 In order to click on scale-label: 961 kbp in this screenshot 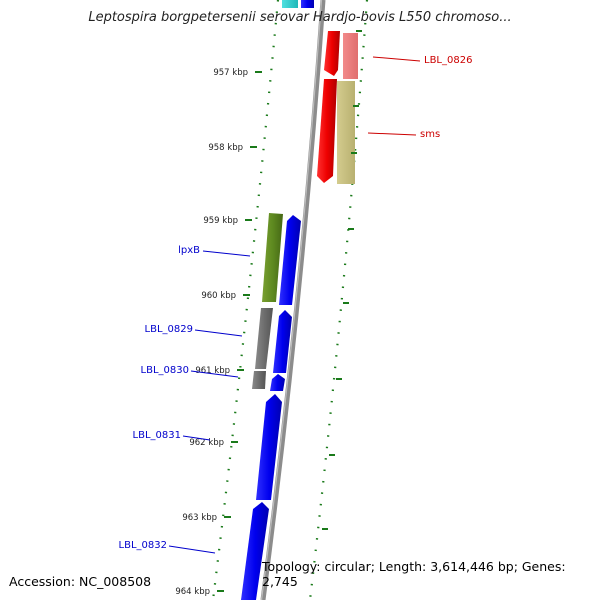, I will do `click(212, 371)`.